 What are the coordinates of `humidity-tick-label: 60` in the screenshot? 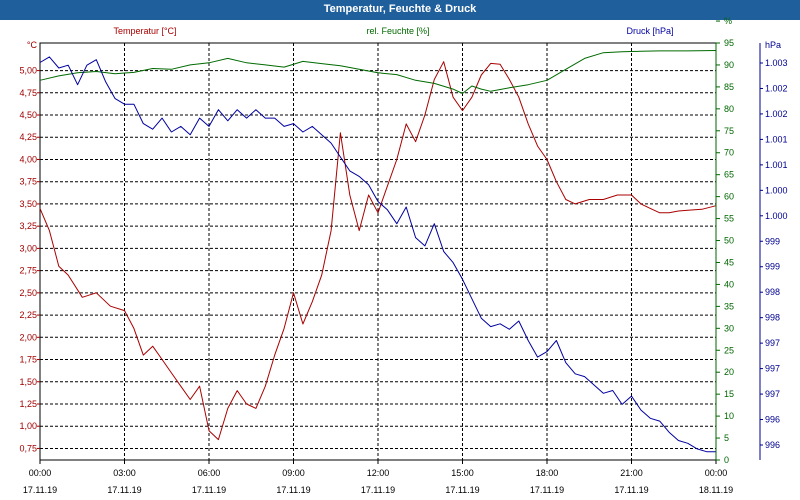 It's located at (729, 197).